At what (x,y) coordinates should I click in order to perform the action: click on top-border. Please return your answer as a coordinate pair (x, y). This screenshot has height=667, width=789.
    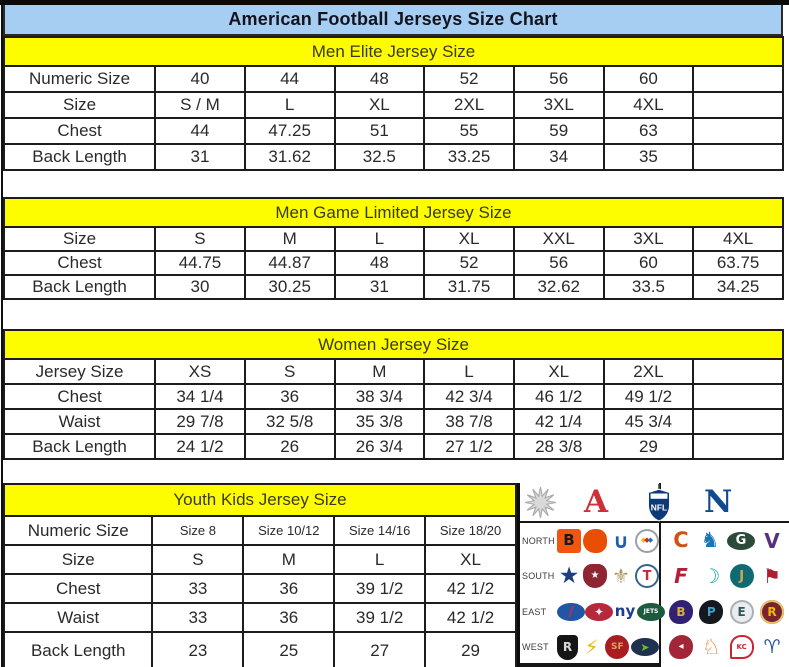
    Looking at the image, I should click on (394, 2).